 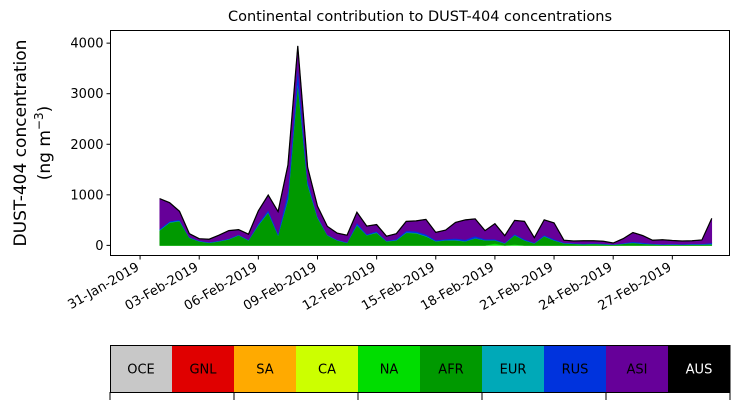 I want to click on legend-label-rus: RUS, so click(x=575, y=370).